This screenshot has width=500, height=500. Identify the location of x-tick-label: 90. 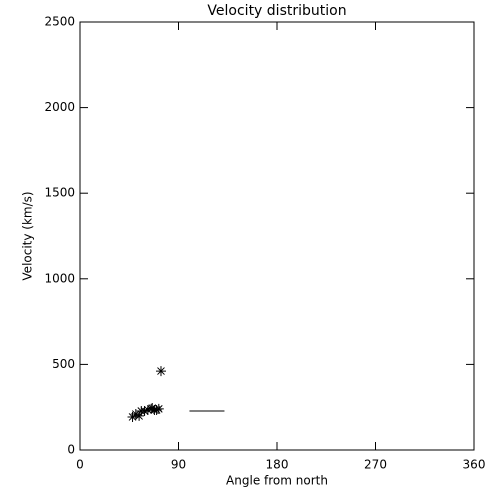
(178, 465).